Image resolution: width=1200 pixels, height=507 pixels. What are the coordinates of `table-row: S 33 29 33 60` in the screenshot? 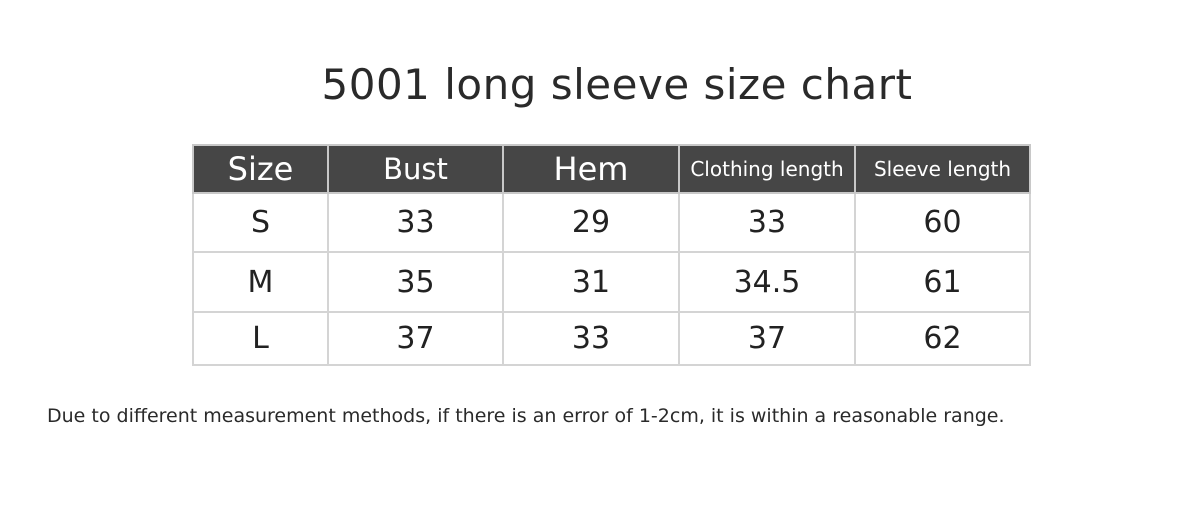 It's located at (611, 222).